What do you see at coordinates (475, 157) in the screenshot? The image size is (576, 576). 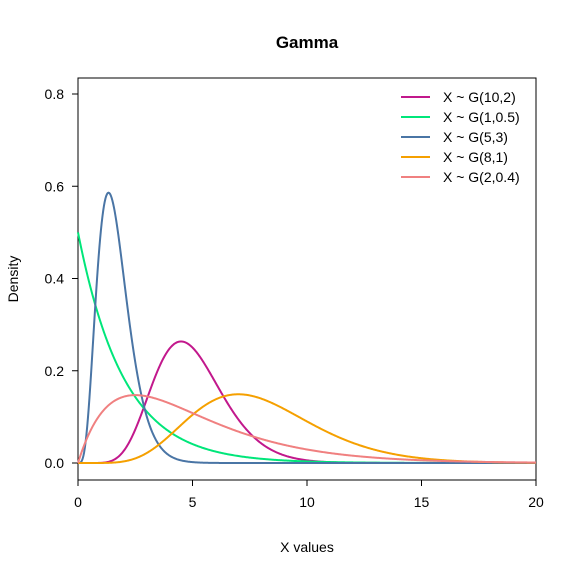 I see `legend-label: X ~ G(8,1)` at bounding box center [475, 157].